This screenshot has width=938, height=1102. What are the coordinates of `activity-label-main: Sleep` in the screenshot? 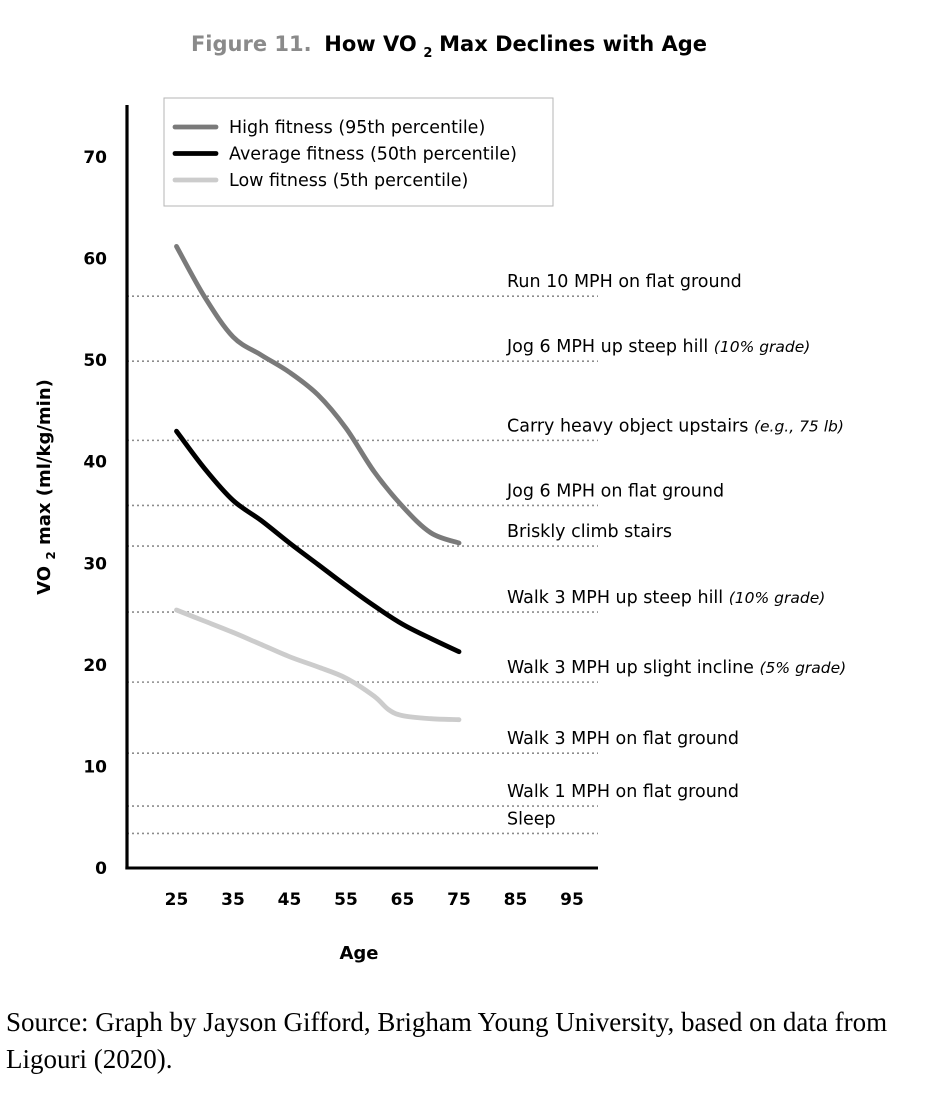 It's located at (531, 819).